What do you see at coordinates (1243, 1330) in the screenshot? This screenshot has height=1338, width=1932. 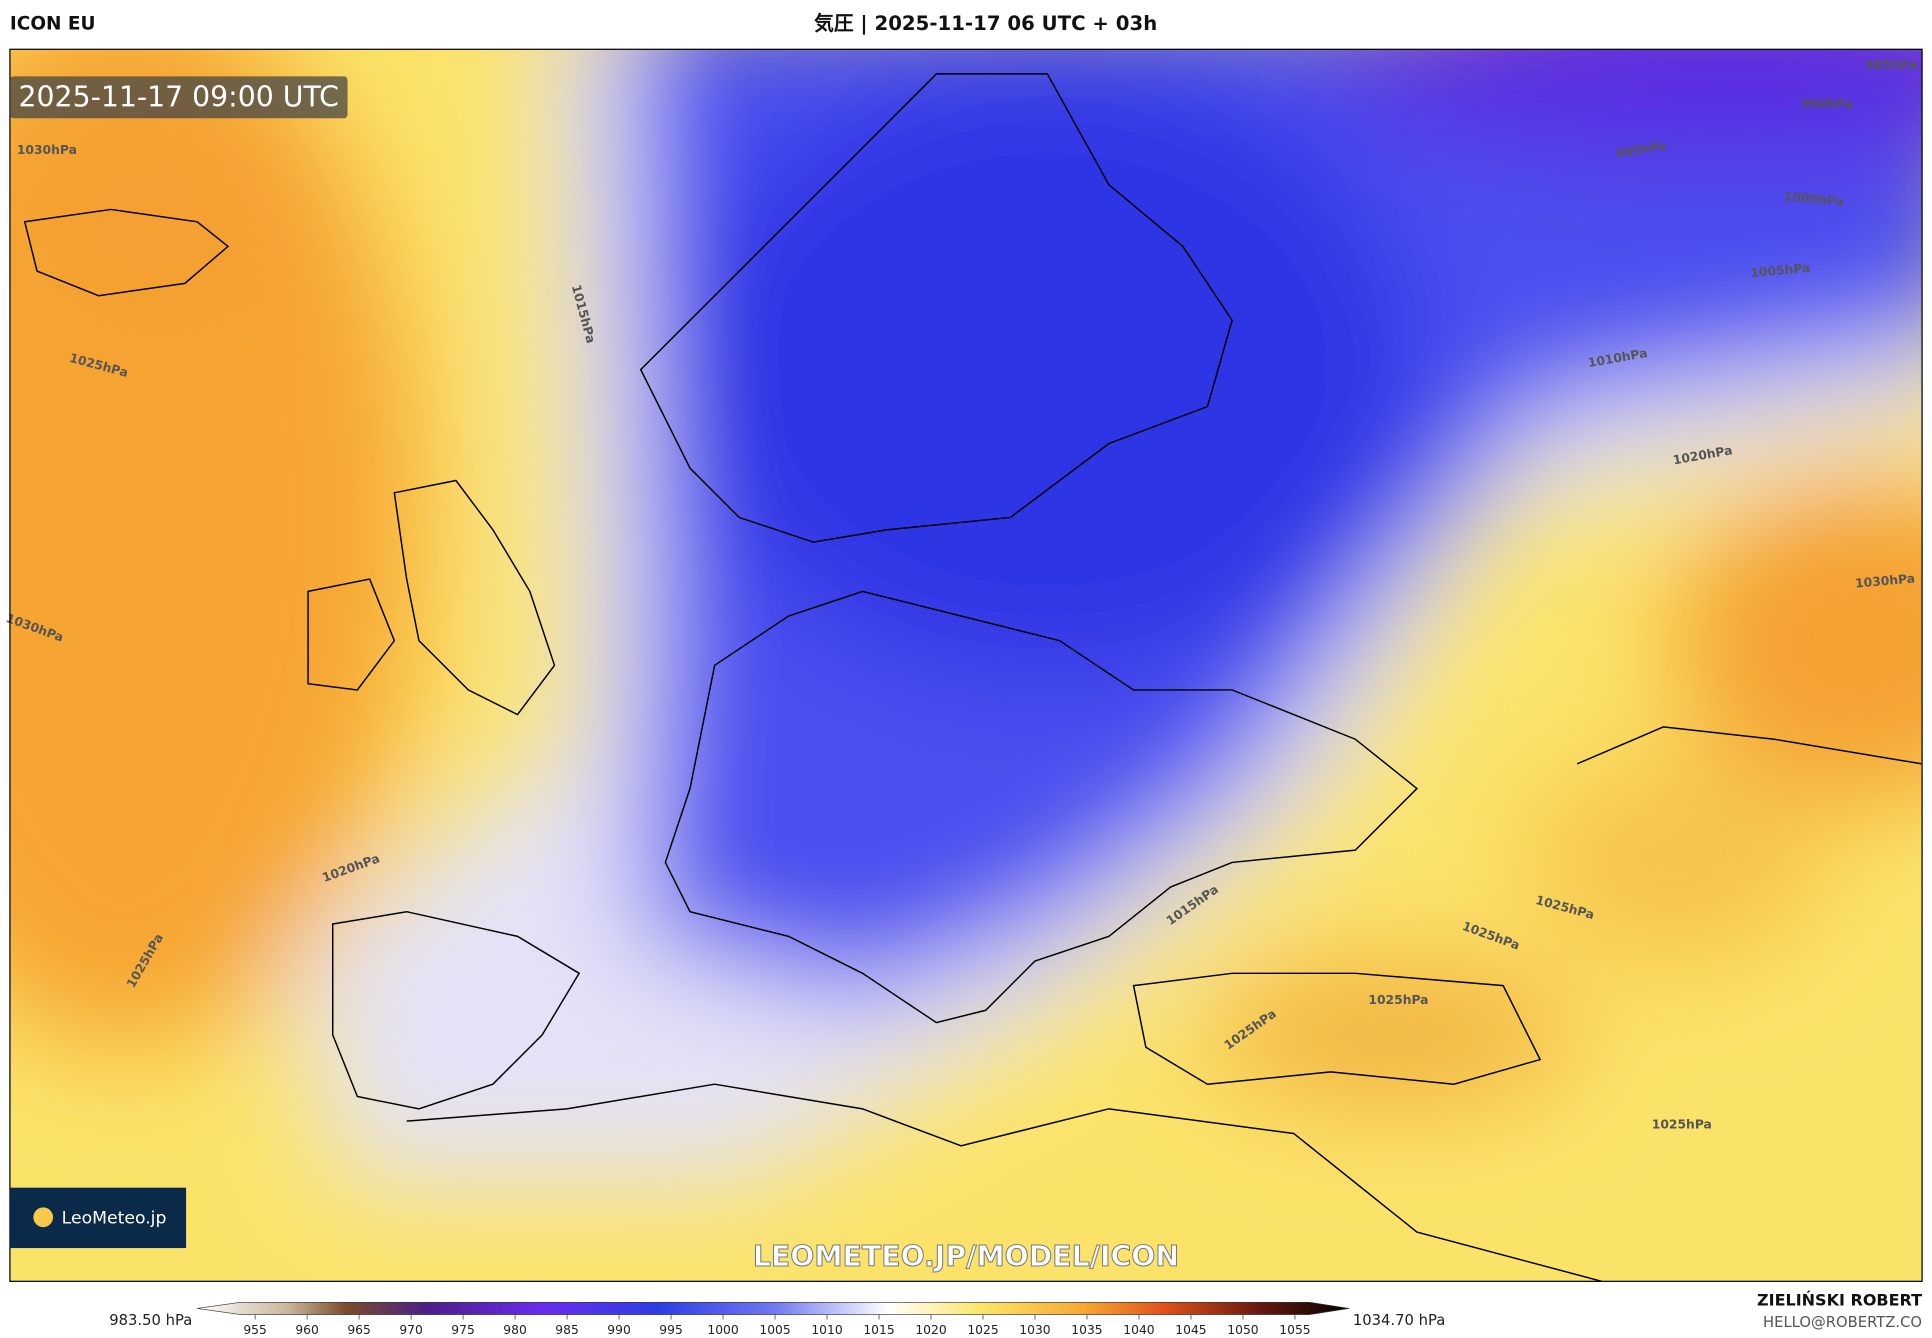 I see `colorbar-tick-label: 1050` at bounding box center [1243, 1330].